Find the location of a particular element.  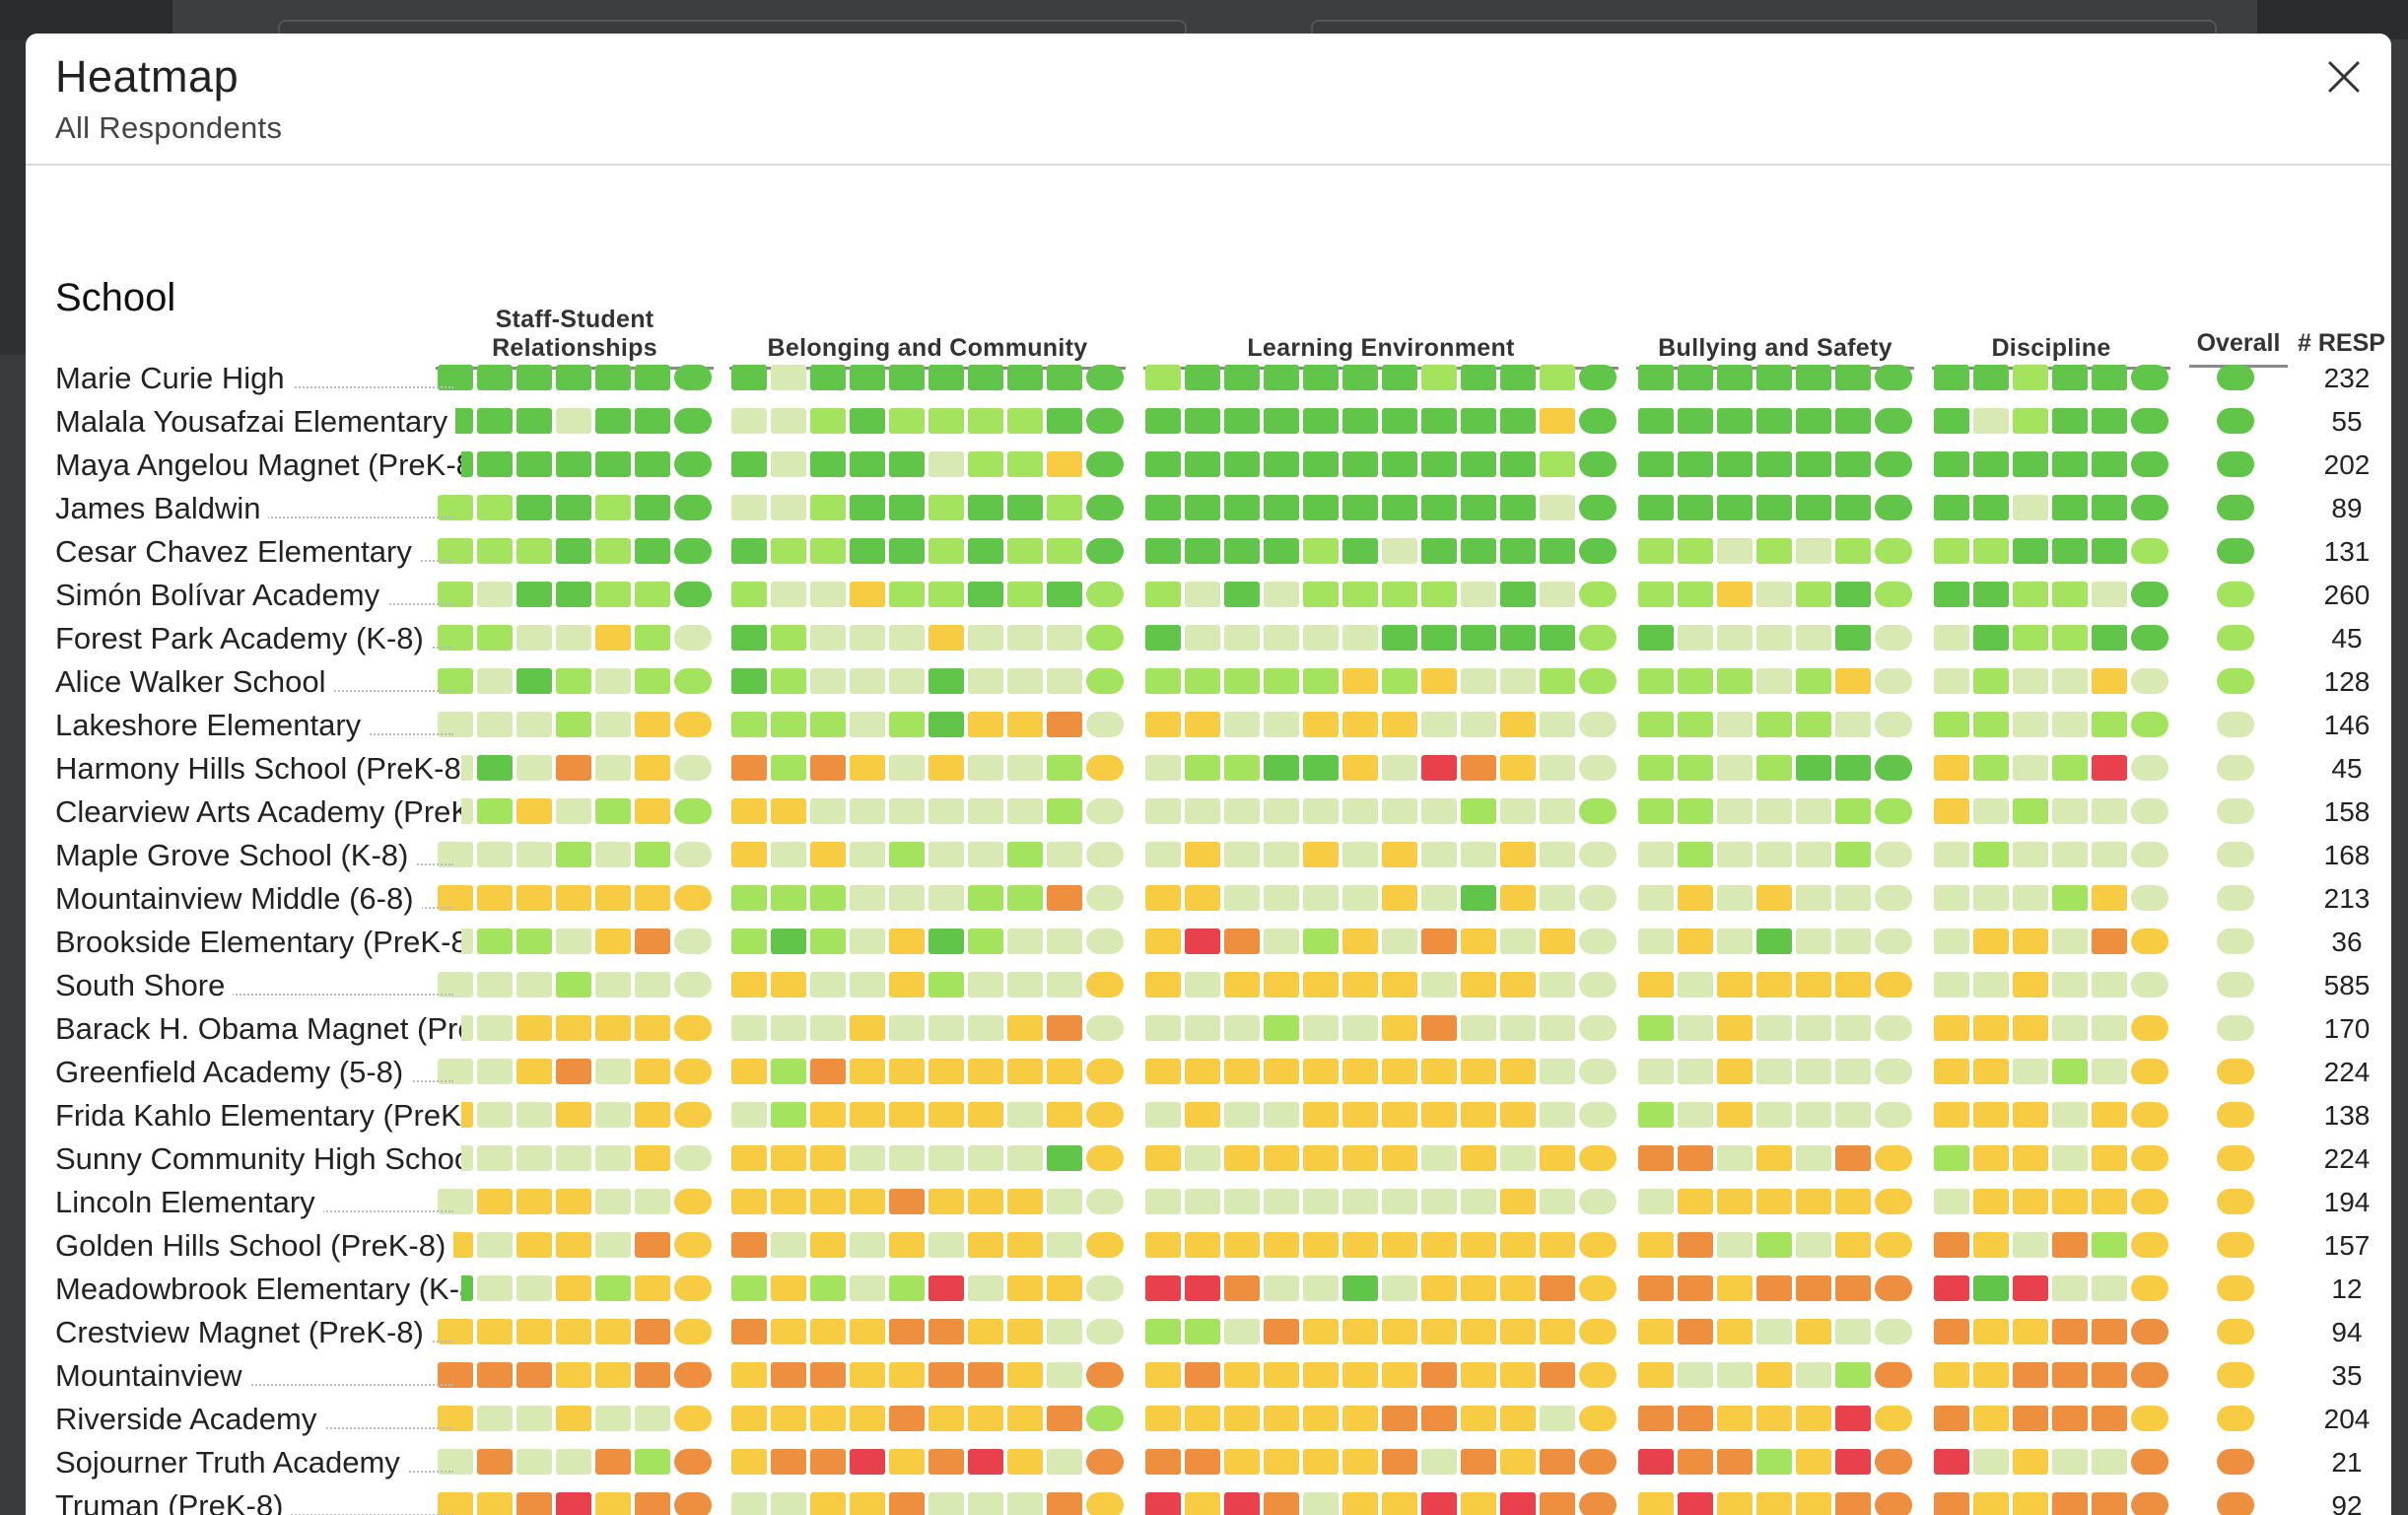

school-name: Harmony Hills School (PreK-8) is located at coordinates (258, 769).